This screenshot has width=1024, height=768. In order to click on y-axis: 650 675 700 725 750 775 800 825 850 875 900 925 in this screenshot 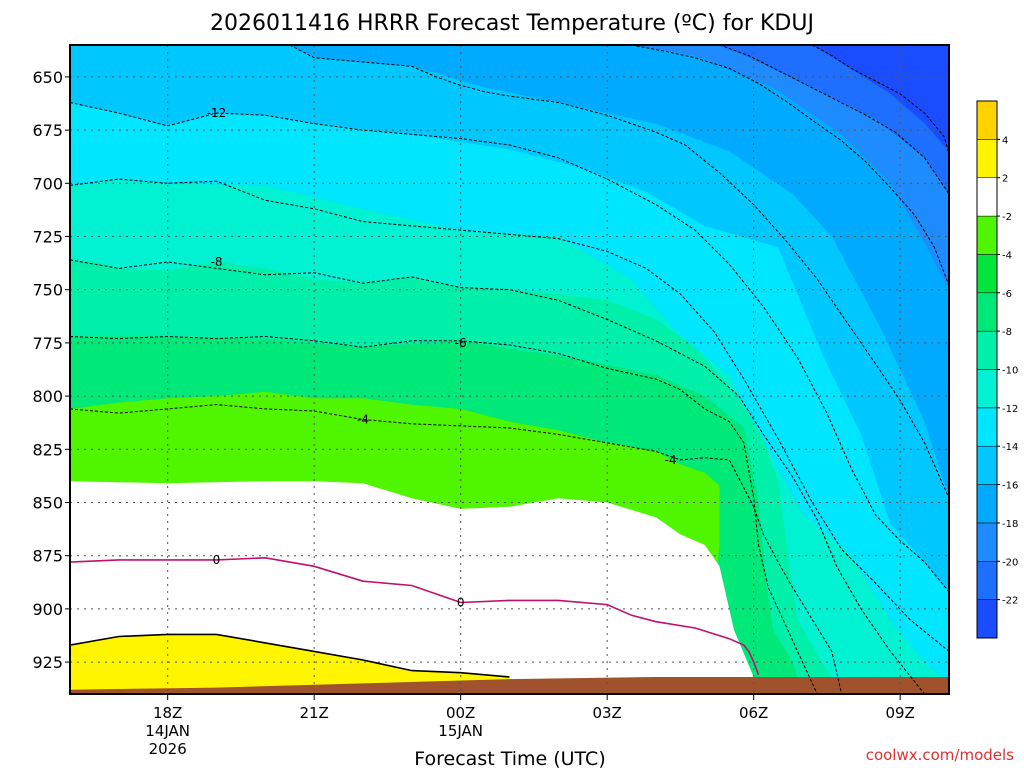, I will do `click(51, 370)`.